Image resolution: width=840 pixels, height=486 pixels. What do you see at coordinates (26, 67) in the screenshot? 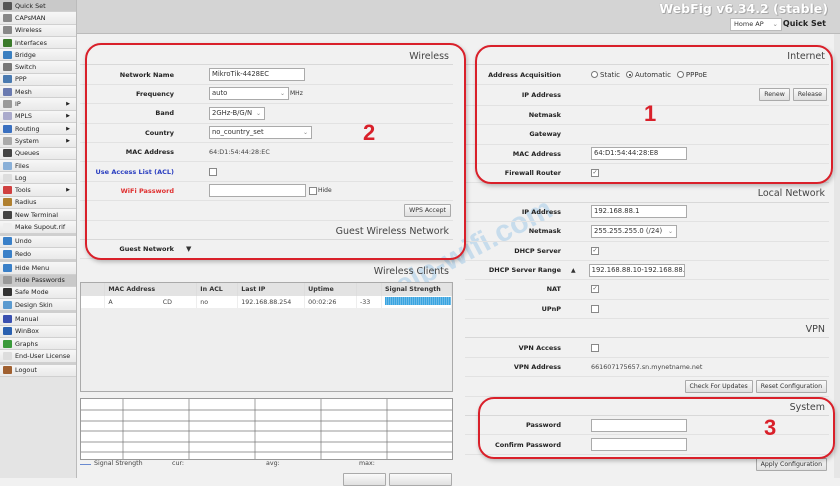
I see `sidebar-item-label: Switch` at bounding box center [26, 67].